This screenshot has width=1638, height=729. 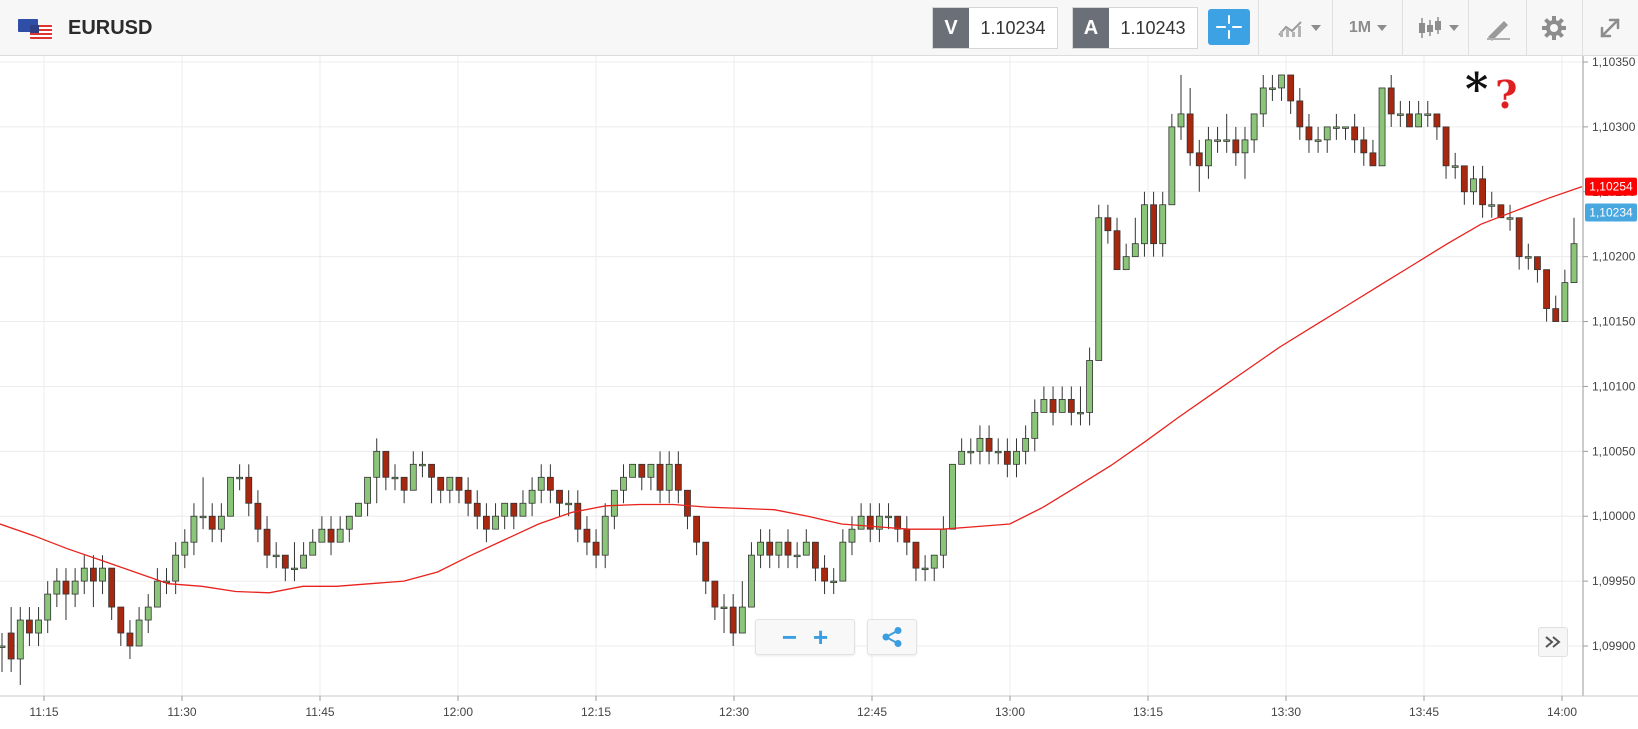 What do you see at coordinates (805, 637) in the screenshot?
I see `zoom-control-group: − +` at bounding box center [805, 637].